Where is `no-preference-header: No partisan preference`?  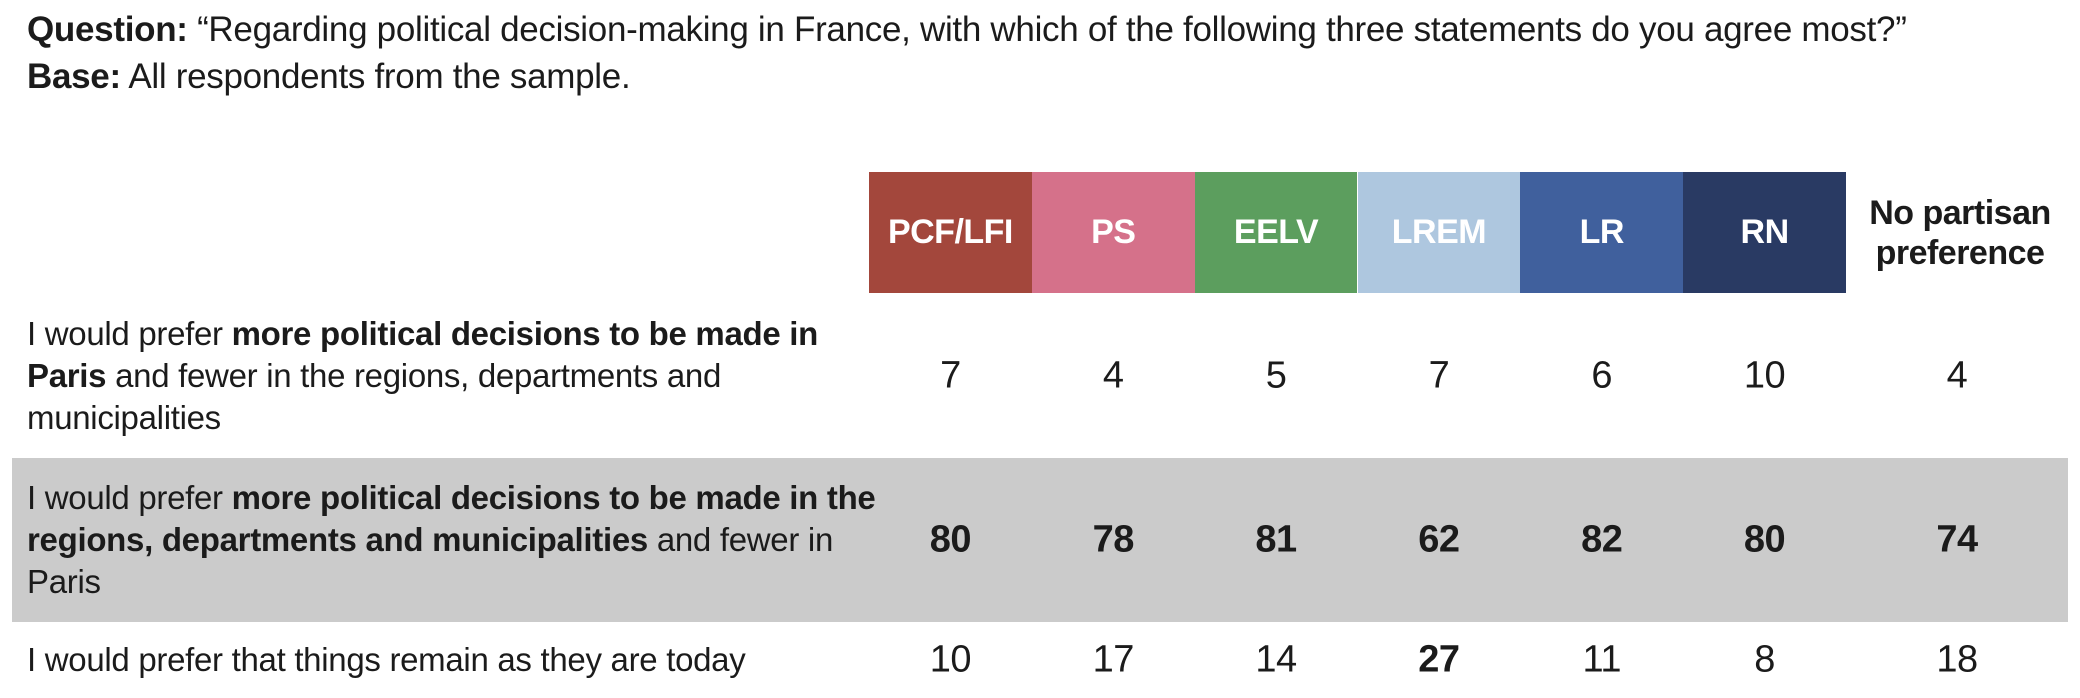 no-preference-header: No partisan preference is located at coordinates (1960, 232).